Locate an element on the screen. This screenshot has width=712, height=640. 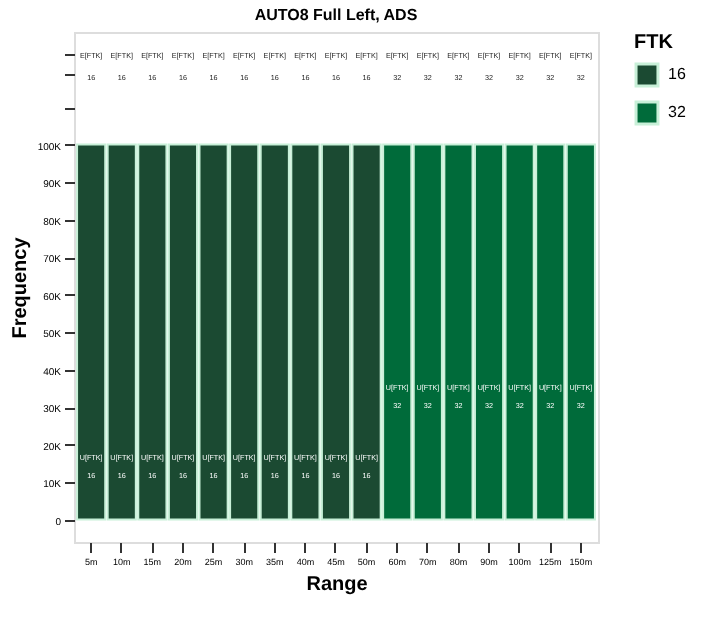
legend-label: 32 is located at coordinates (677, 112).